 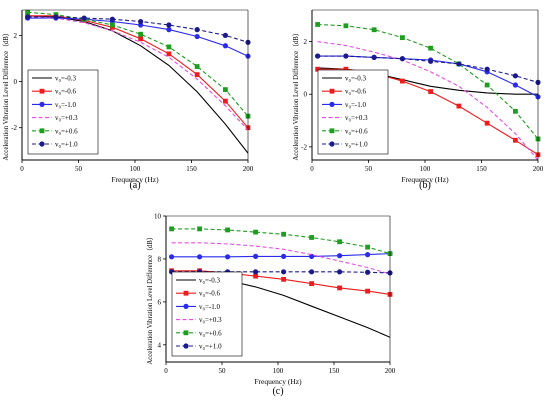 I want to click on legend-label-1-5: v₀=+1.0, so click(x=356, y=145).